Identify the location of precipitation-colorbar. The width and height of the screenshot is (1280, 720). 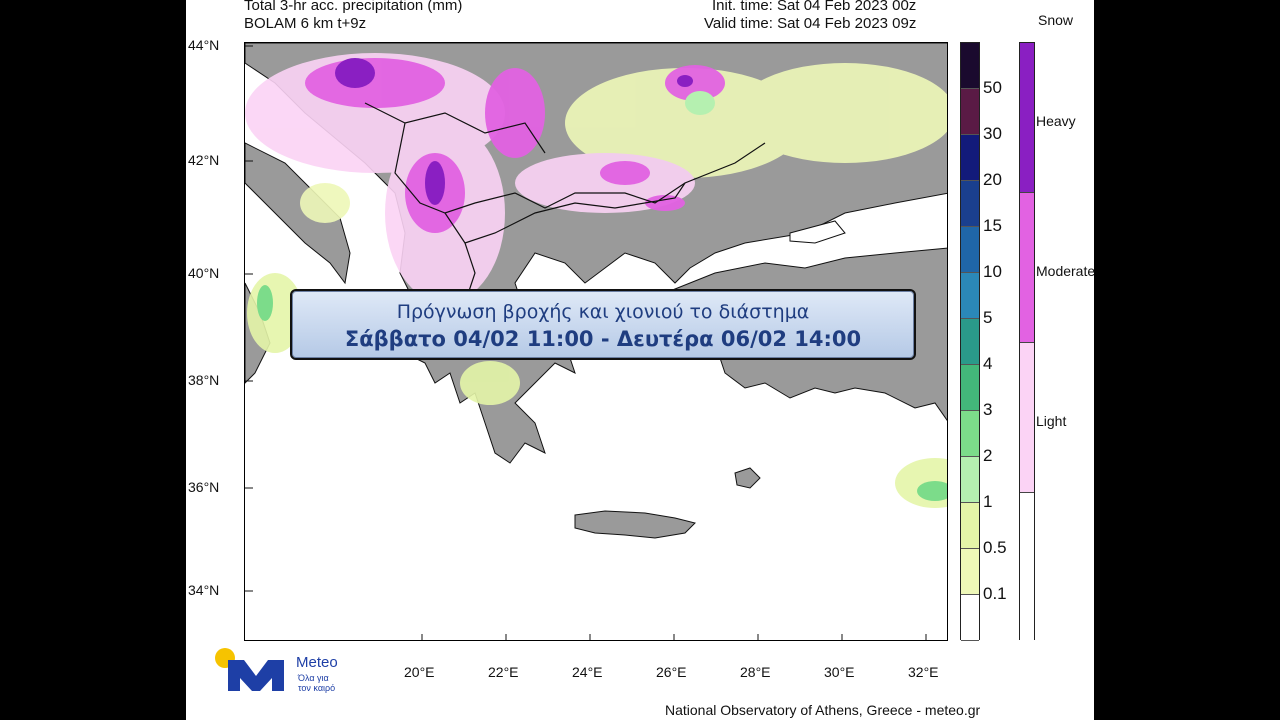
(970, 341).